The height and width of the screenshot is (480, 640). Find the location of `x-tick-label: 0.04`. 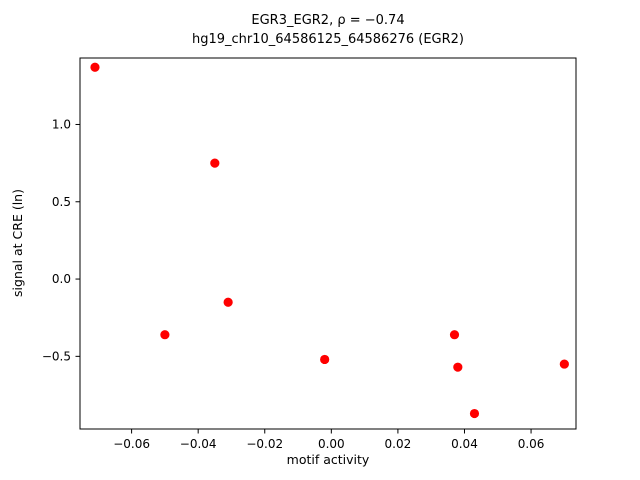

x-tick-label: 0.04 is located at coordinates (464, 444).